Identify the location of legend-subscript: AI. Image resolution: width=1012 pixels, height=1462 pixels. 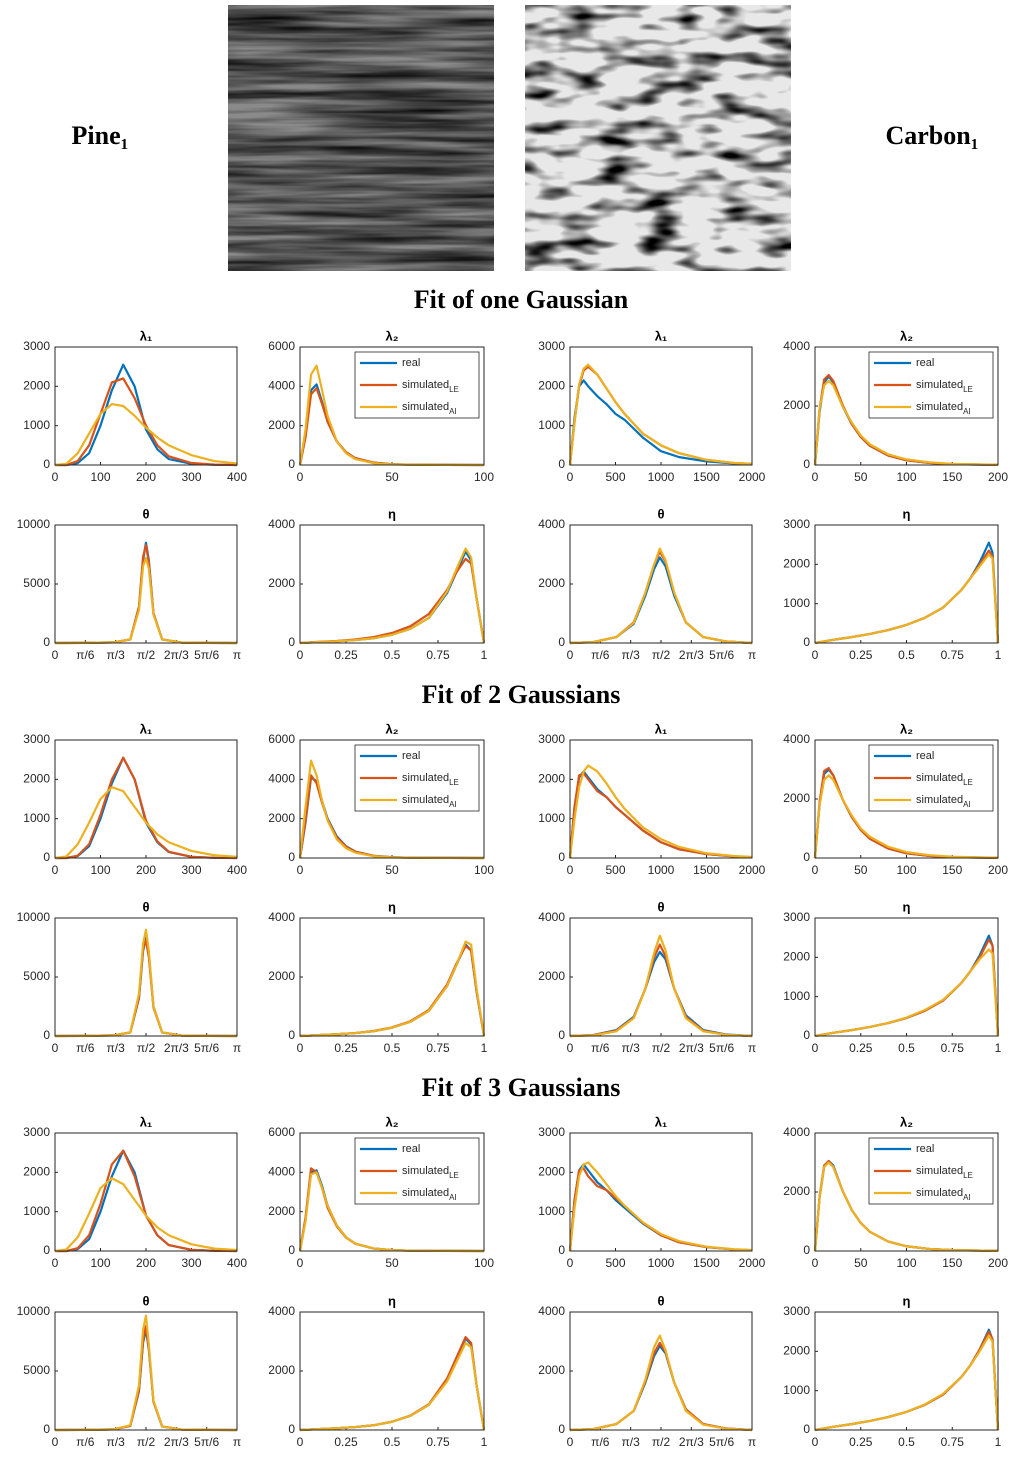
(453, 411).